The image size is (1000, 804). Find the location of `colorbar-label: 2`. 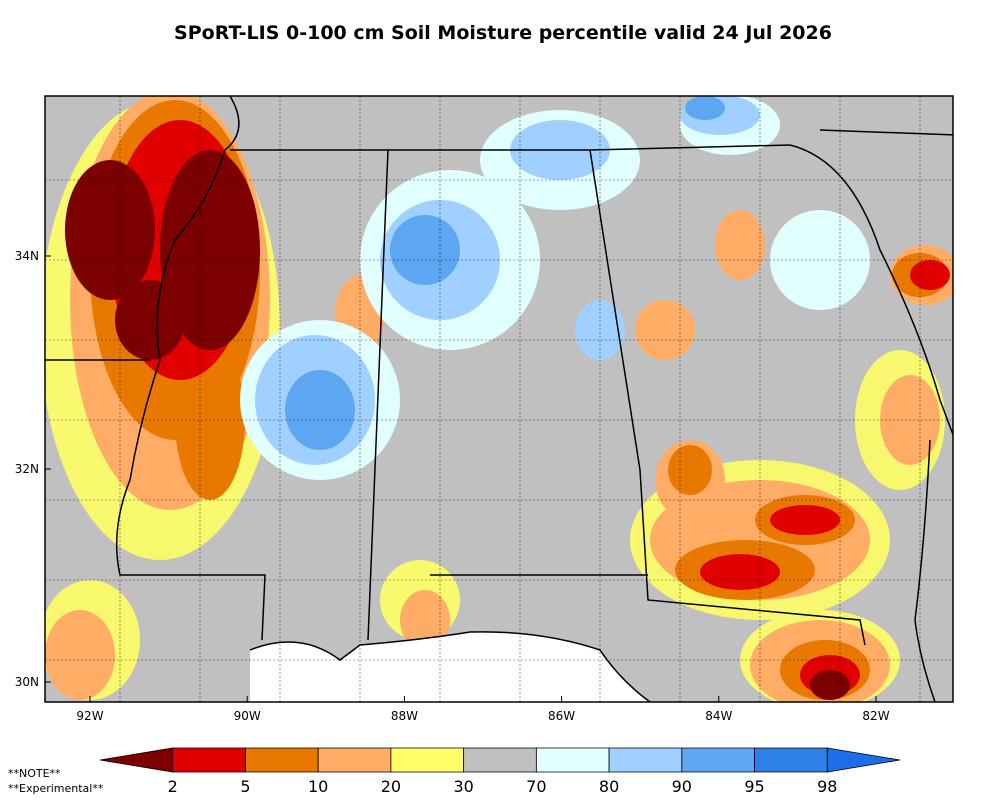

colorbar-label: 2 is located at coordinates (173, 786).